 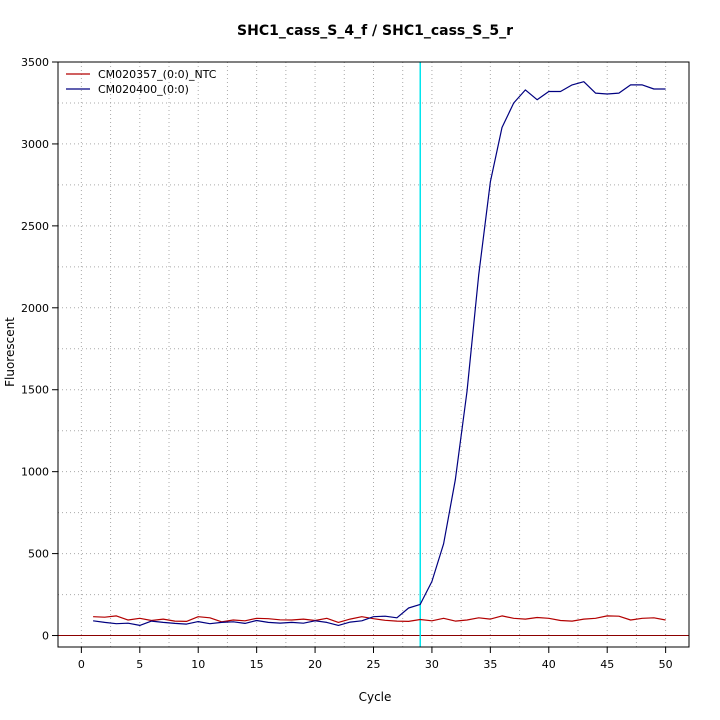 What do you see at coordinates (38, 554) in the screenshot?
I see `y-tick-label: 500` at bounding box center [38, 554].